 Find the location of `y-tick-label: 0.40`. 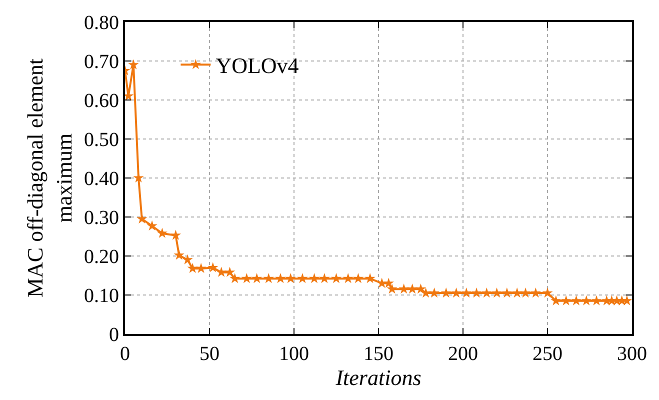

y-tick-label: 0.40 is located at coordinates (101, 179).